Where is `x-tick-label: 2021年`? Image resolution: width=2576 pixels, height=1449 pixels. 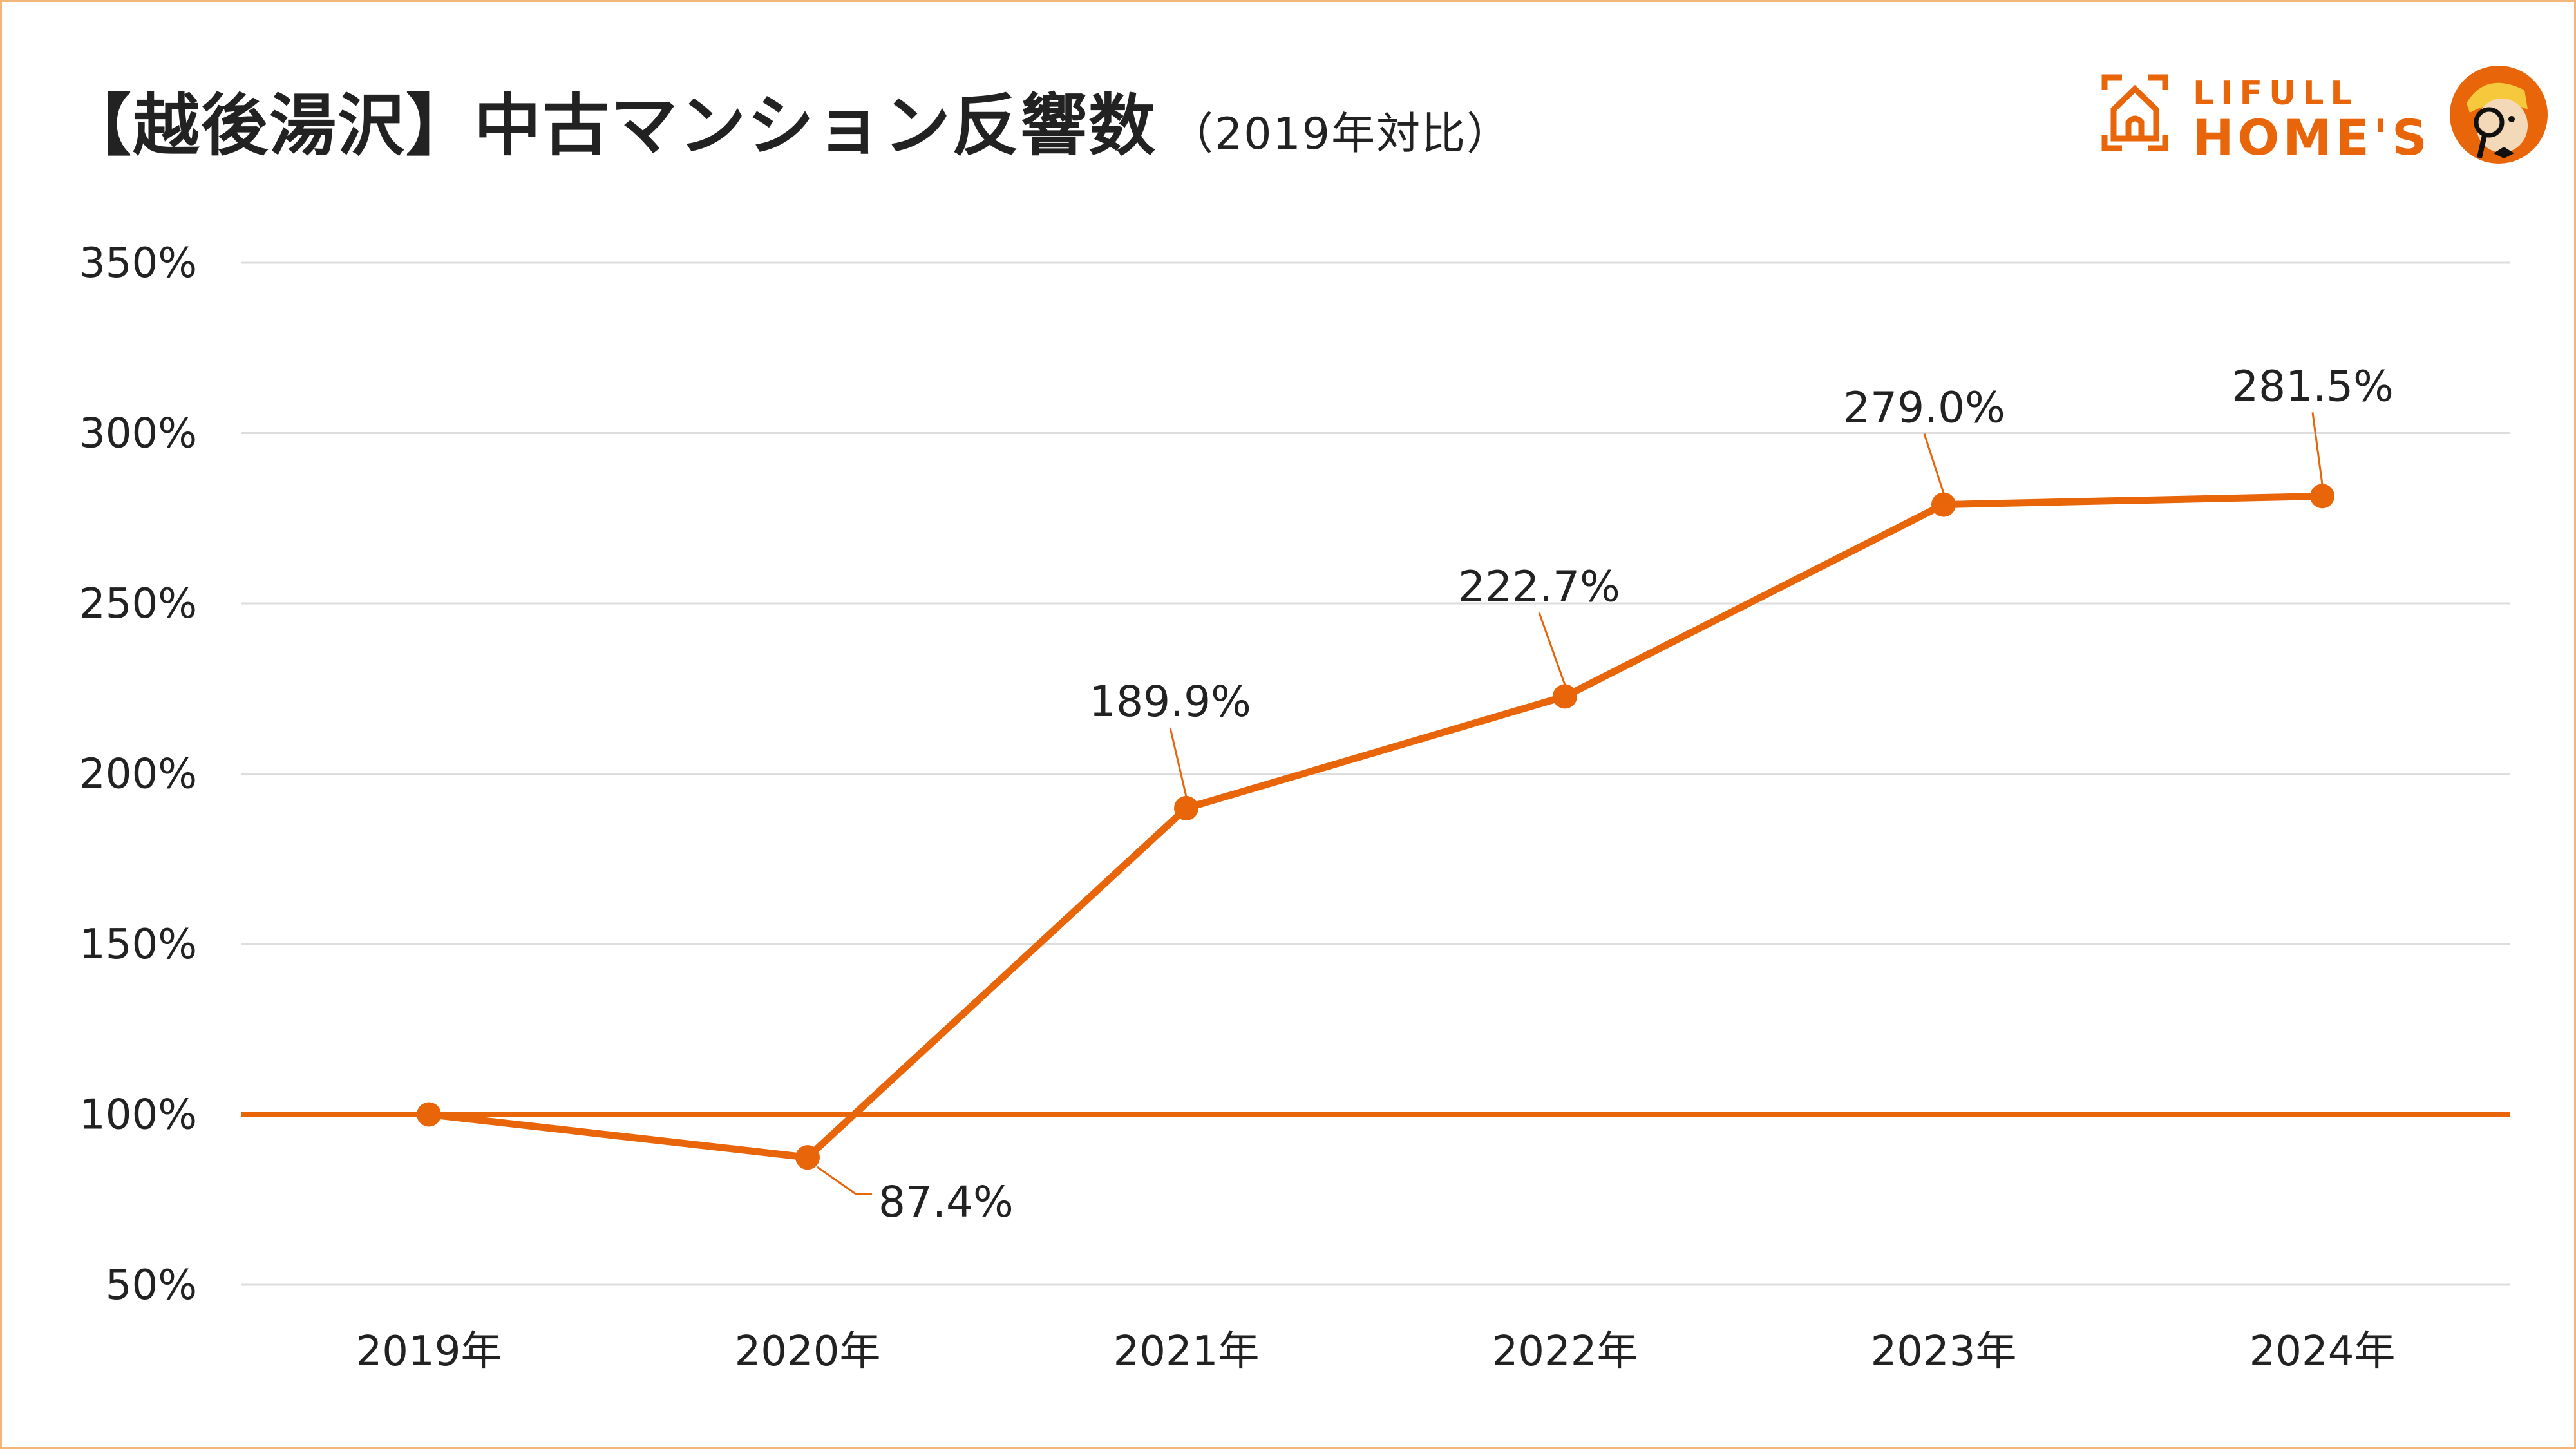
x-tick-label: 2021年 is located at coordinates (1187, 1352).